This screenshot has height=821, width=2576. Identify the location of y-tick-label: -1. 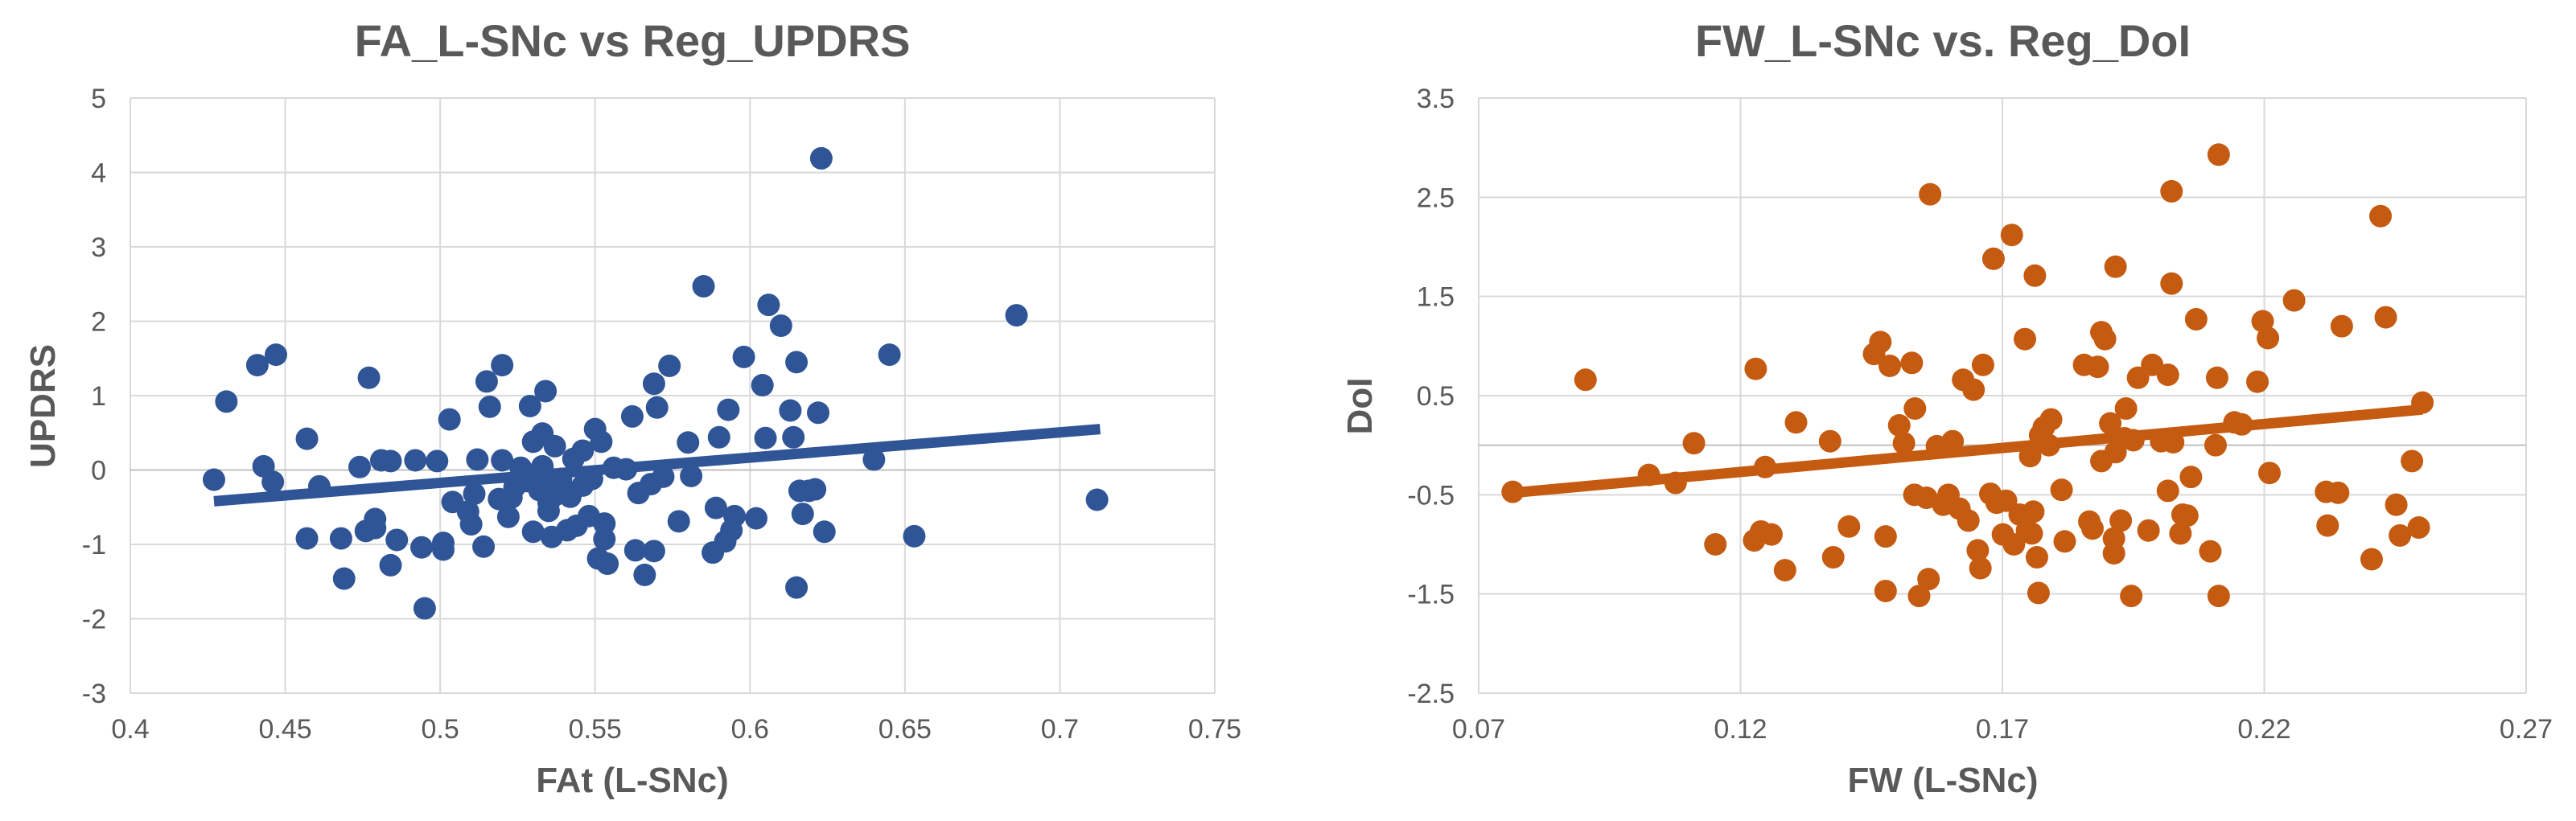
(94, 545).